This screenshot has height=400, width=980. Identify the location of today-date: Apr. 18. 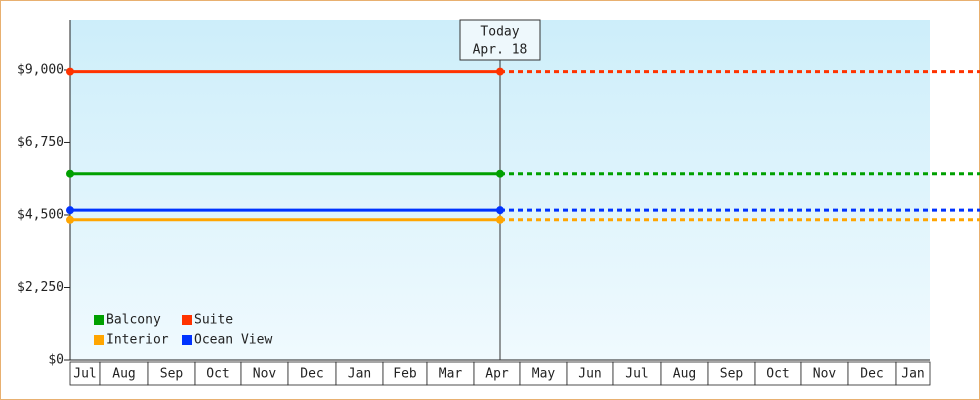
(500, 50).